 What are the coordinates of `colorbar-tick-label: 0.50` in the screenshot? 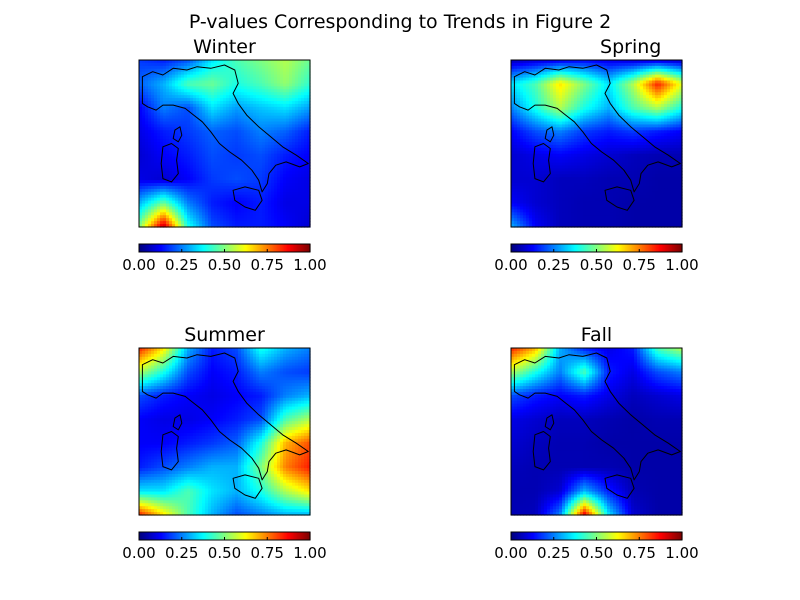 It's located at (224, 265).